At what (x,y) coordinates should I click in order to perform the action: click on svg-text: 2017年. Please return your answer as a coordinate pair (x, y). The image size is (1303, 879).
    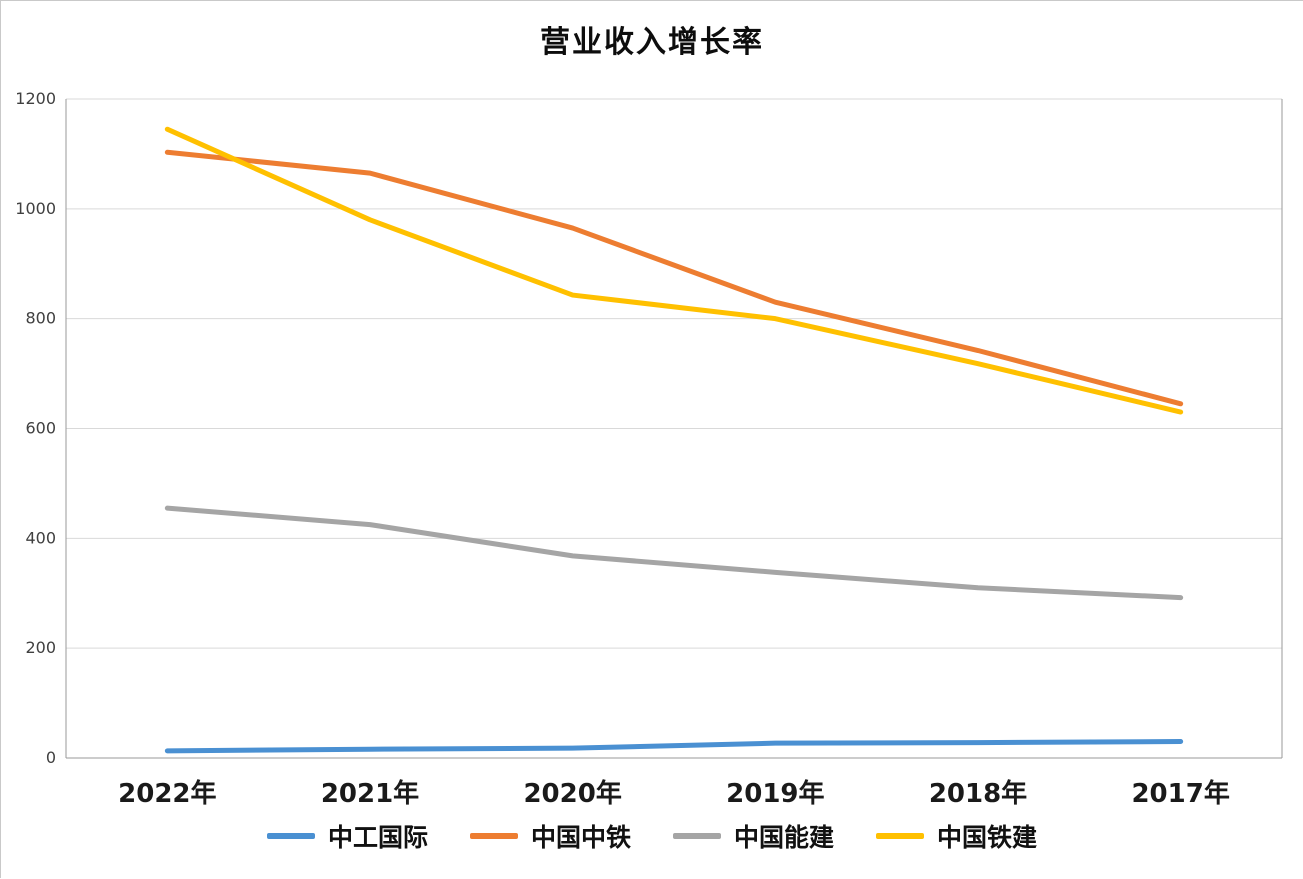
    Looking at the image, I should click on (1180, 793).